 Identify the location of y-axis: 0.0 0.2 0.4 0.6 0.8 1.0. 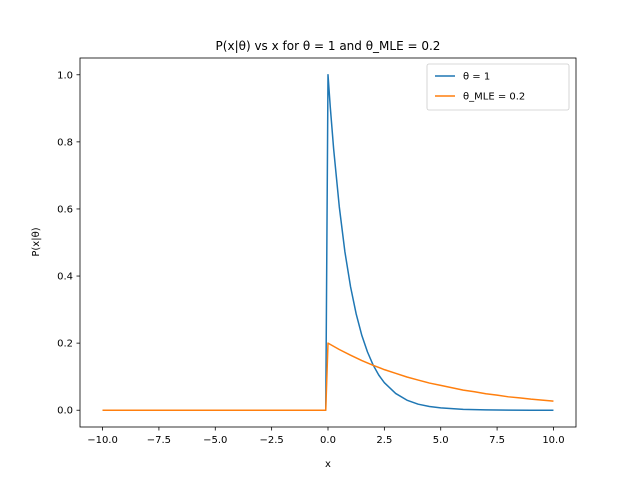
(68, 243).